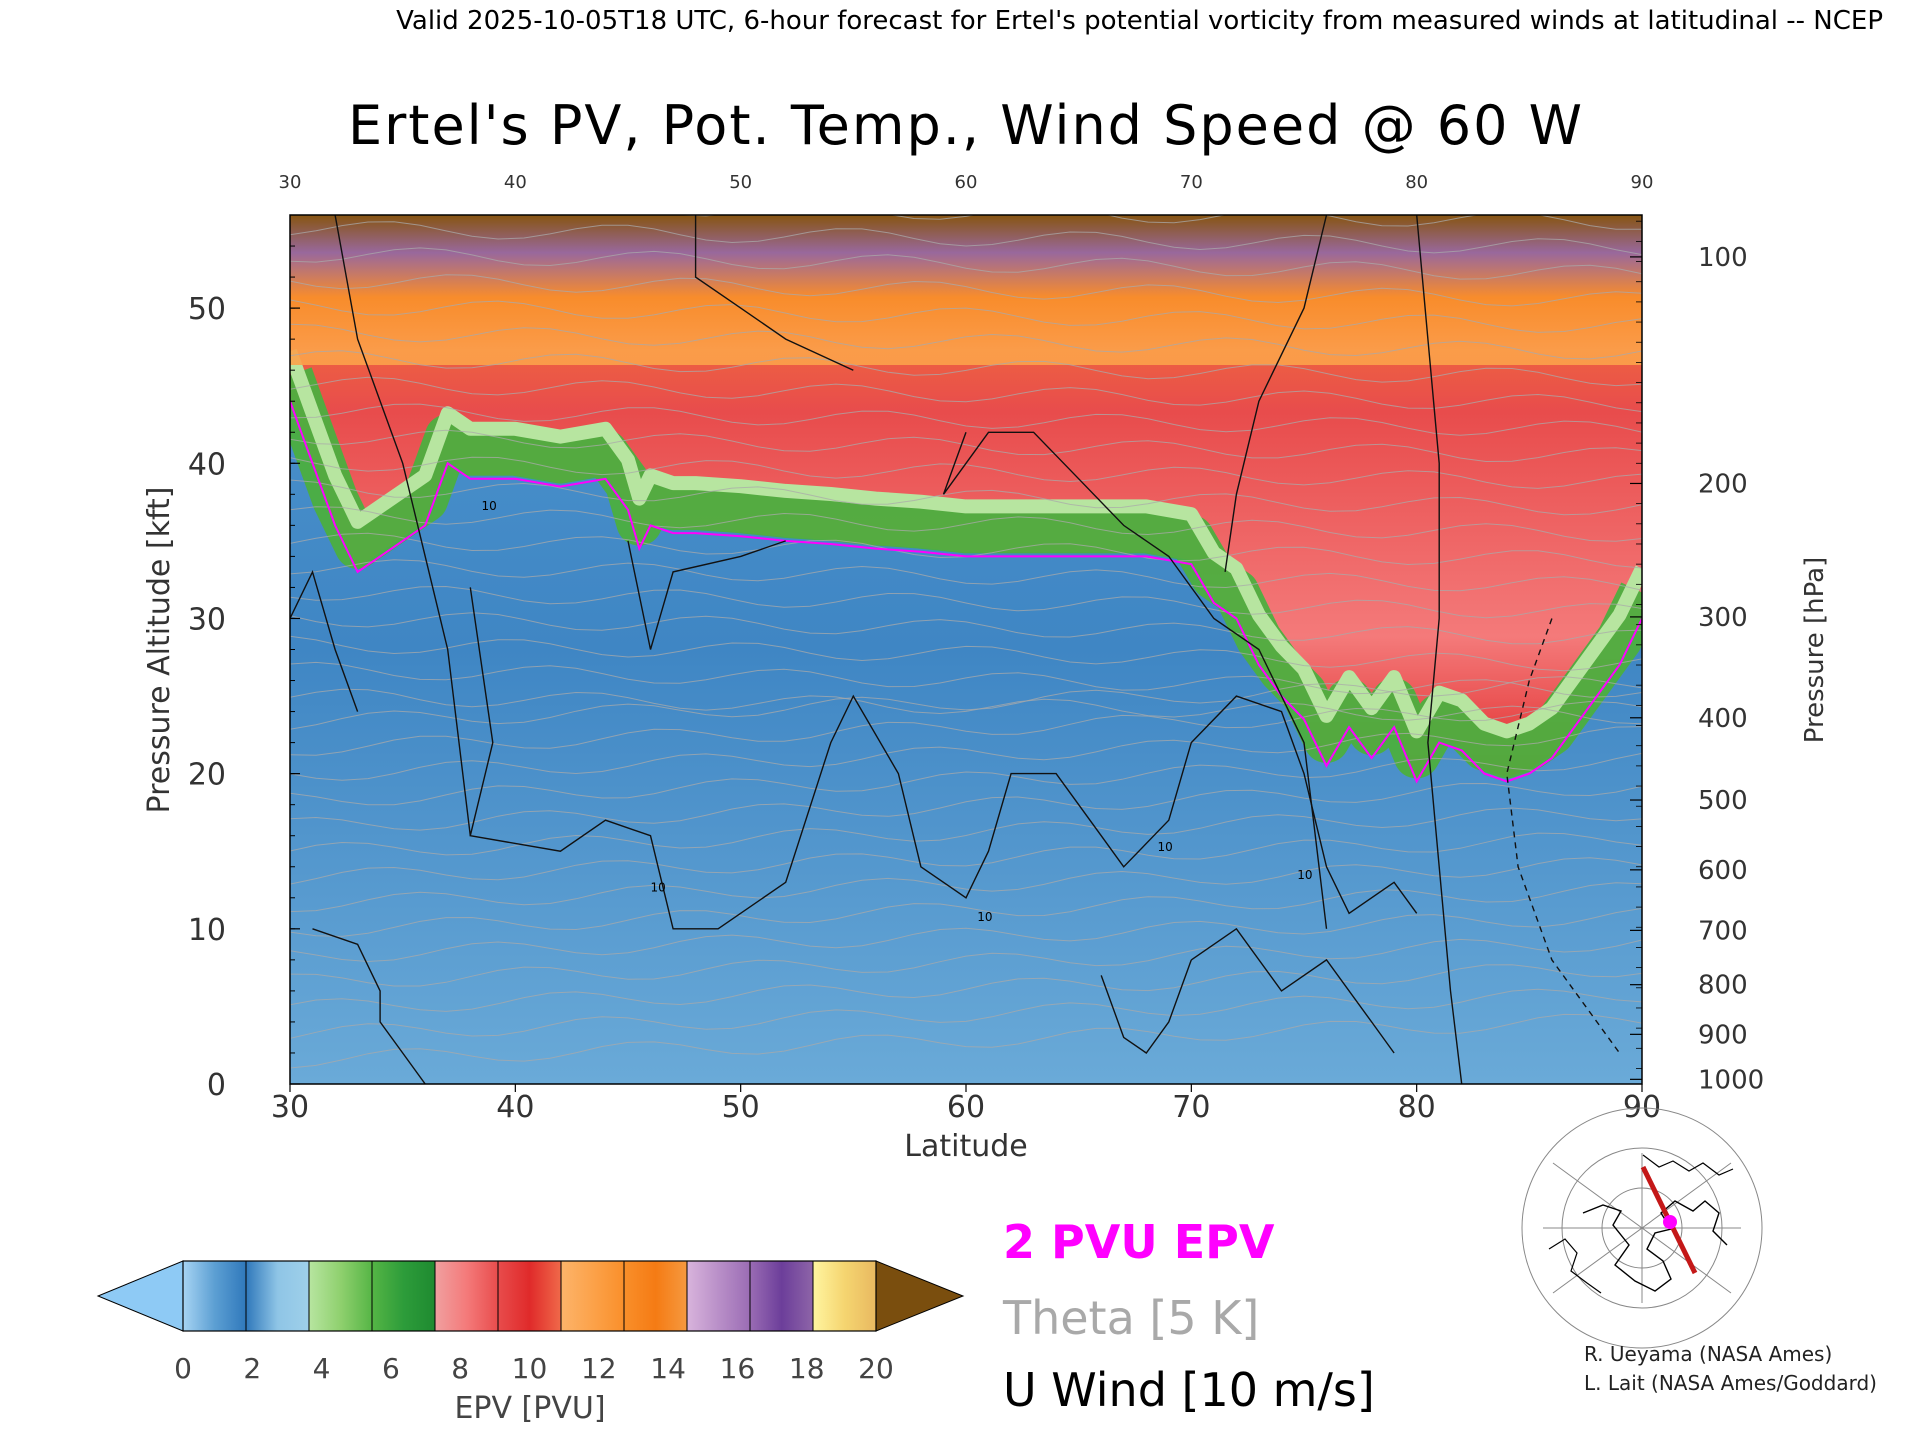 This screenshot has width=1920, height=1440. Describe the element at coordinates (1191, 182) in the screenshot. I see `top-x-tick-label: 70` at that location.